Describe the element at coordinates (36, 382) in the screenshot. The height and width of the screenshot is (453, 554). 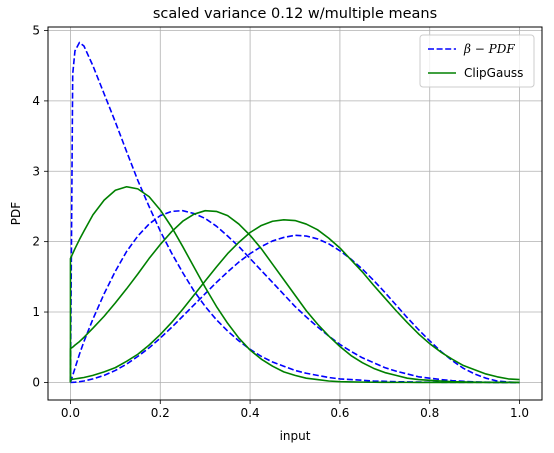
I see `y-tick-label: 0` at that location.